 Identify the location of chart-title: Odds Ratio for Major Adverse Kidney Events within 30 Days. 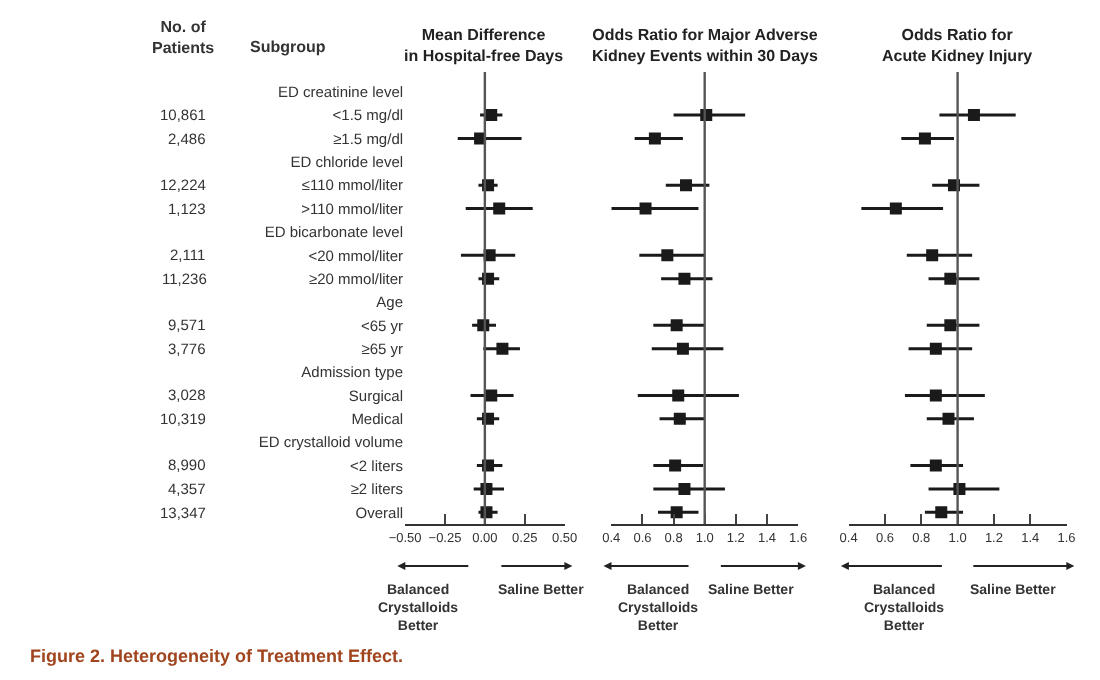
(705, 45).